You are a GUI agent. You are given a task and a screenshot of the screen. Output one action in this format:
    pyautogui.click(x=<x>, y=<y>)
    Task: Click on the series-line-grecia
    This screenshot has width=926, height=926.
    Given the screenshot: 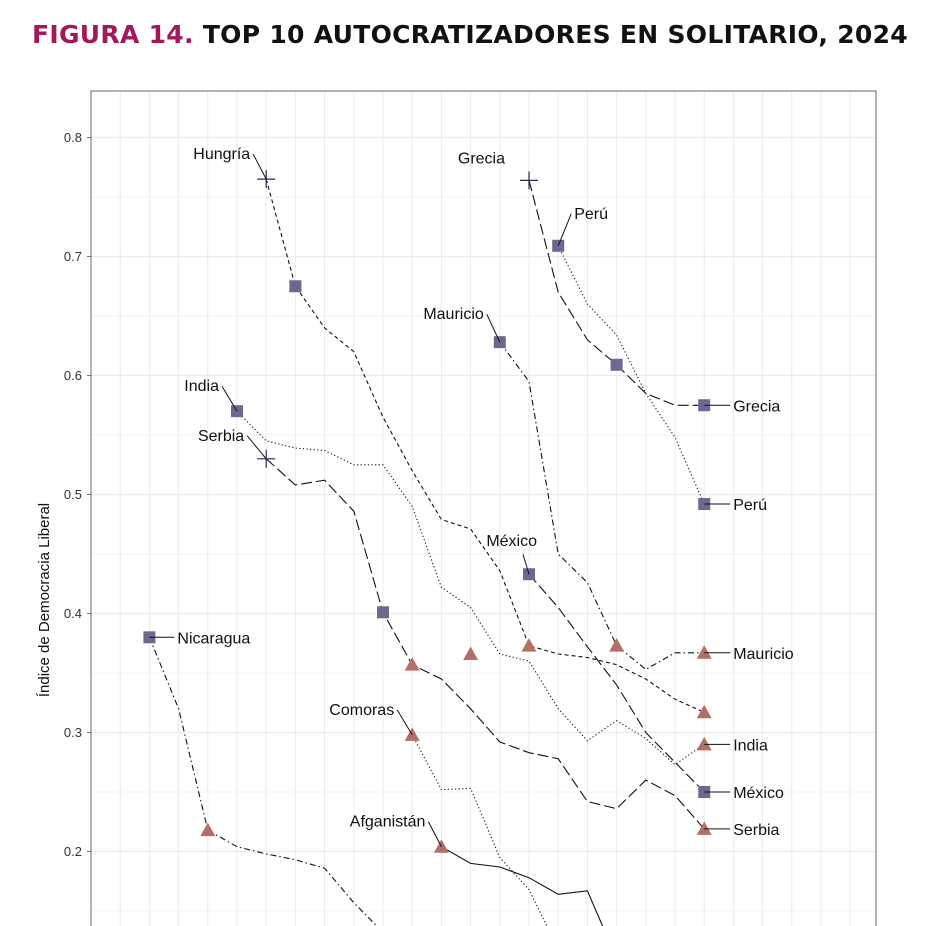 What is the action you would take?
    pyautogui.click(x=616, y=293)
    